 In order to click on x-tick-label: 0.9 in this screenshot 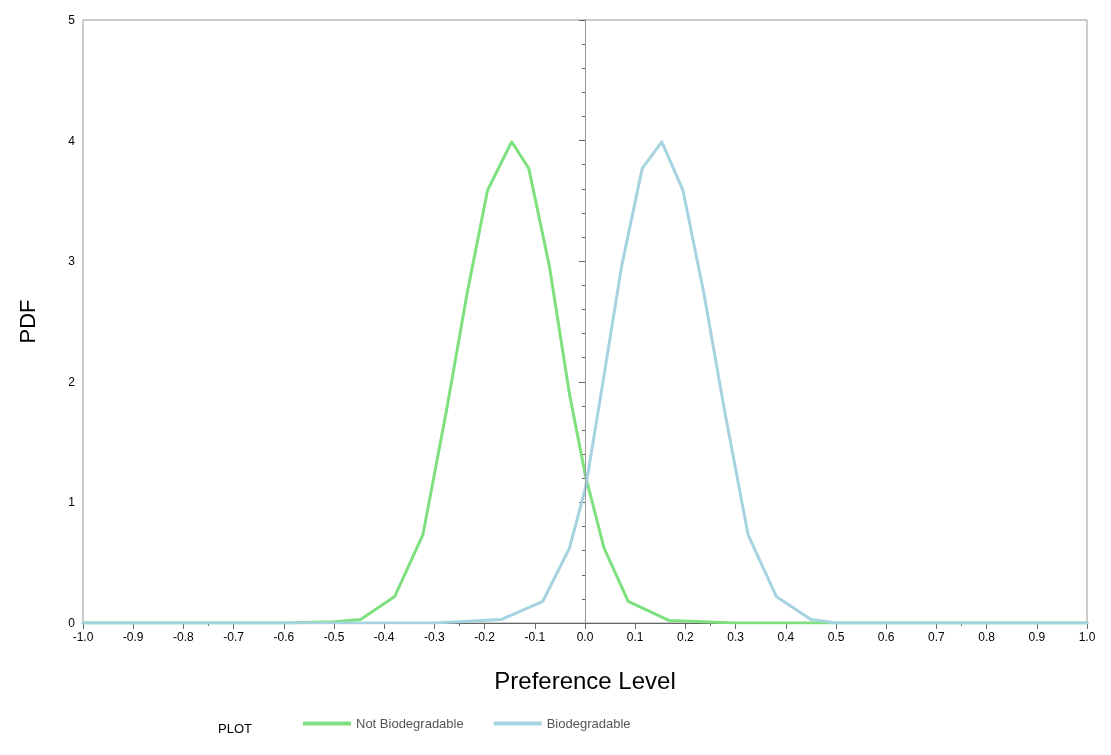, I will do `click(1037, 637)`.